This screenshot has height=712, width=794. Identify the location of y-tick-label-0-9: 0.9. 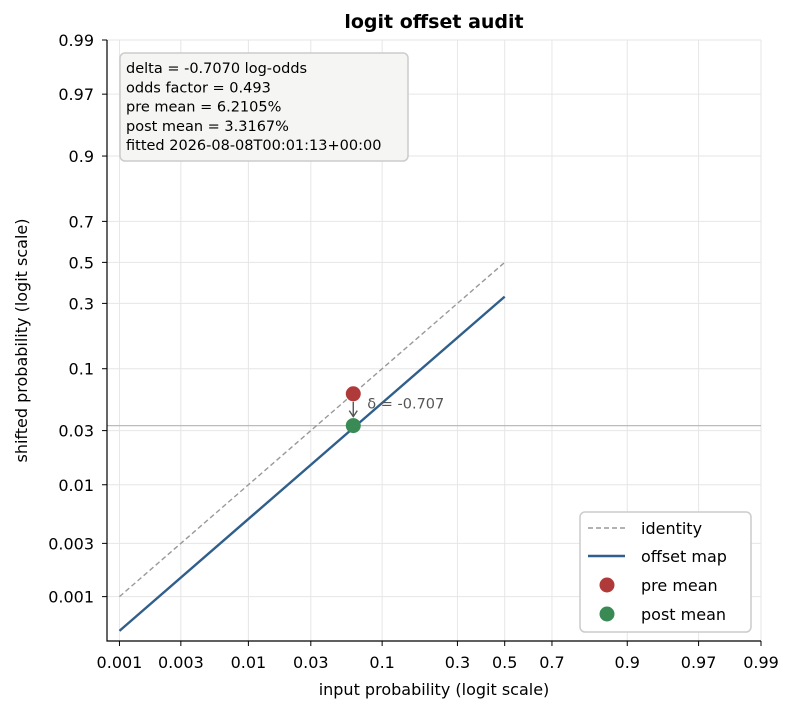
(81, 156).